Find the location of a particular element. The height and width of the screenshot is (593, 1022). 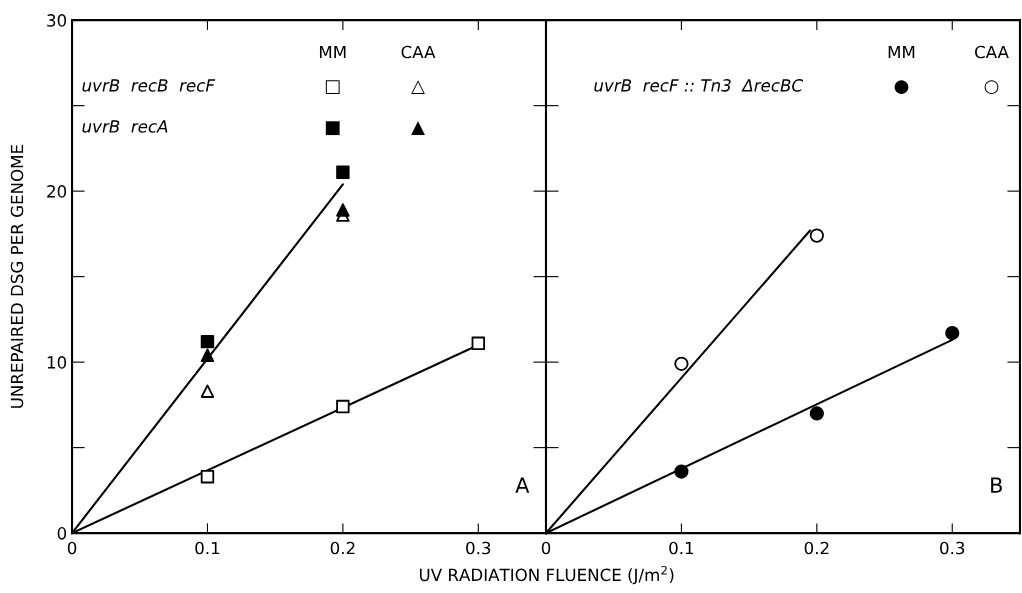

annotation: △ is located at coordinates (418, 87).